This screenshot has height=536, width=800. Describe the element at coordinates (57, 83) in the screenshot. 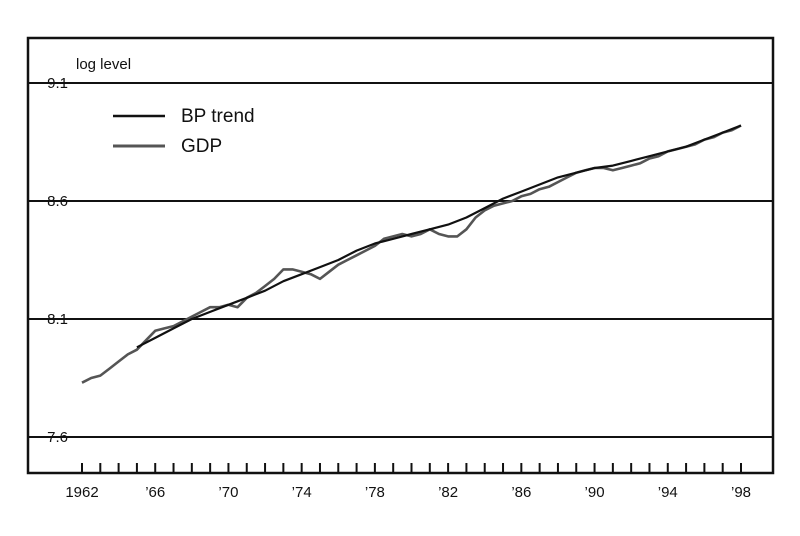

I see `y-tick-label: 9.1` at that location.